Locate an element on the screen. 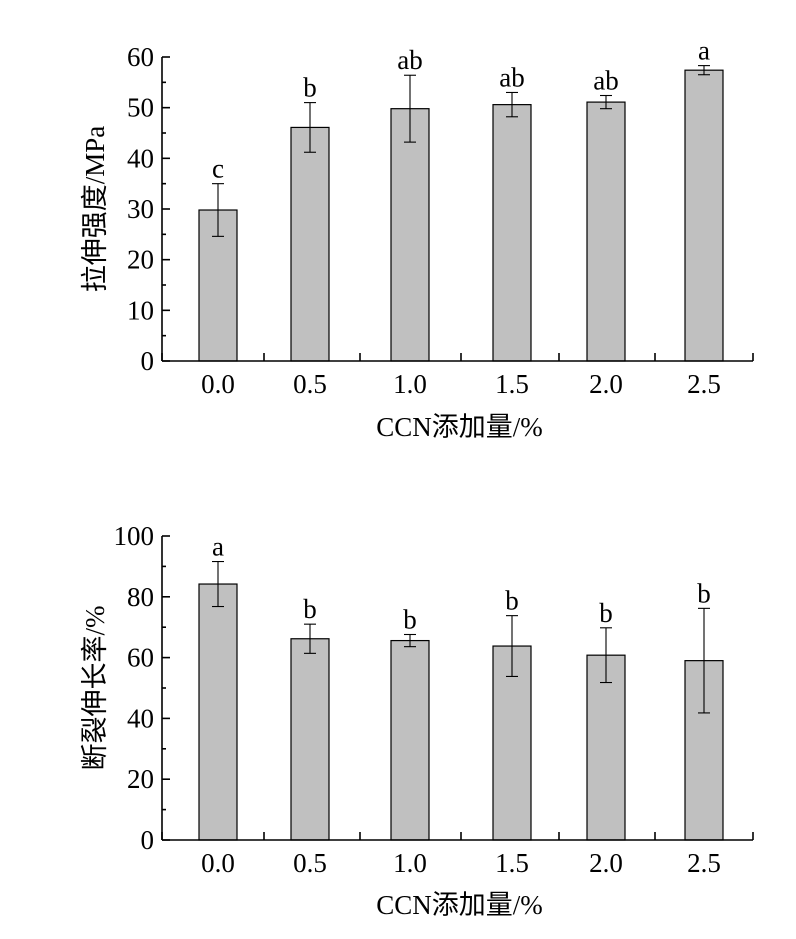 This screenshot has width=796, height=939. significance-label-2.5: a is located at coordinates (704, 51).